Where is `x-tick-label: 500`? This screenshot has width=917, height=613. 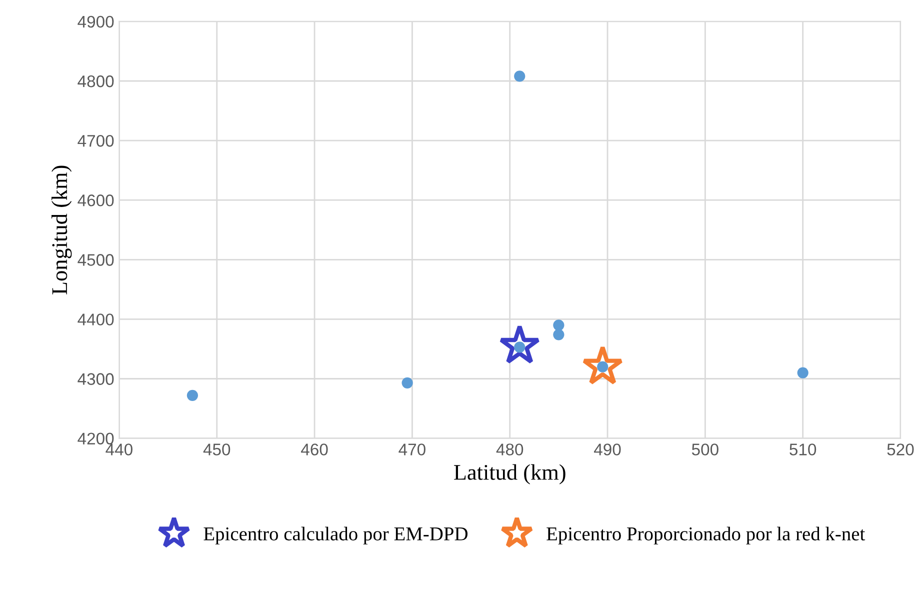 x-tick-label: 500 is located at coordinates (705, 450).